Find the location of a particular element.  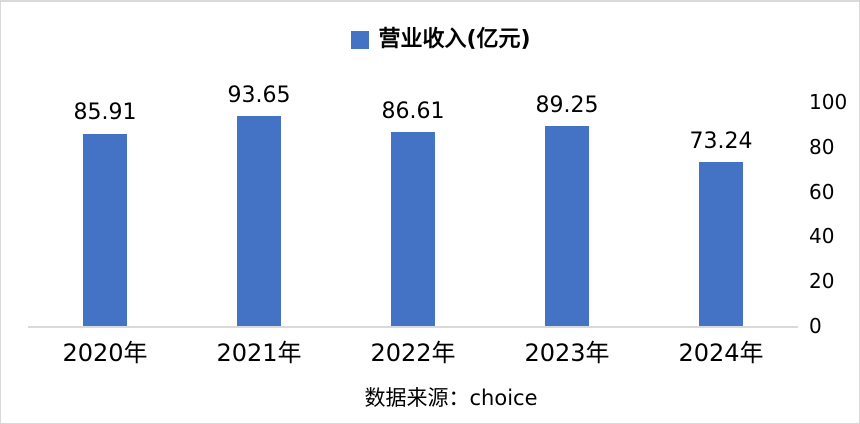

y-axis-tick-label: 80 is located at coordinates (822, 146).